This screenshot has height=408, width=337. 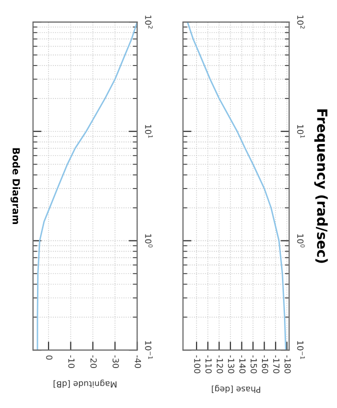 I want to click on x-tick-label: -20, so click(x=93, y=361).